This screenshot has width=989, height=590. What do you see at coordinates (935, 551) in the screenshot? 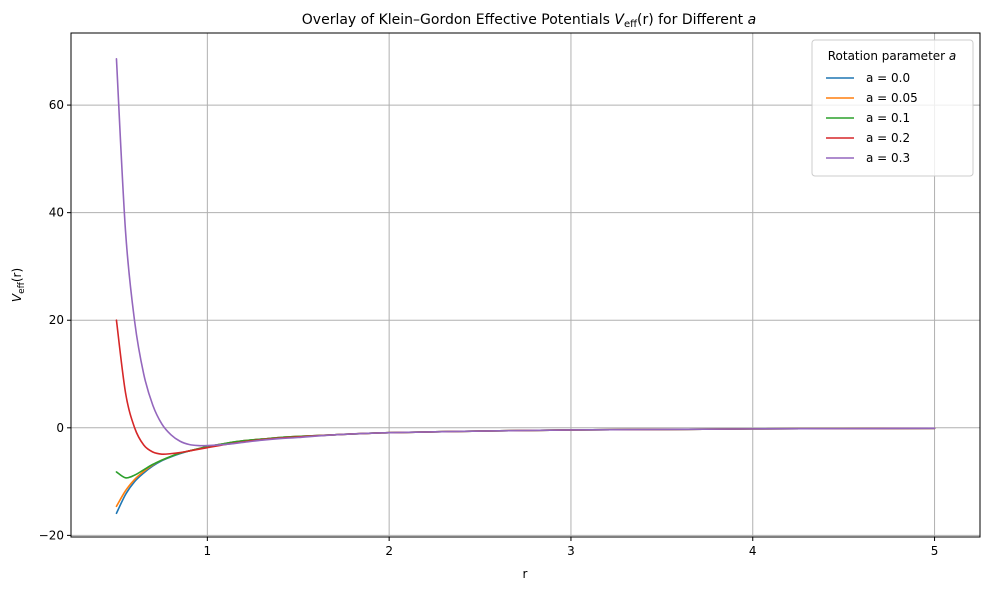
I see `x-tick-label: 5` at bounding box center [935, 551].